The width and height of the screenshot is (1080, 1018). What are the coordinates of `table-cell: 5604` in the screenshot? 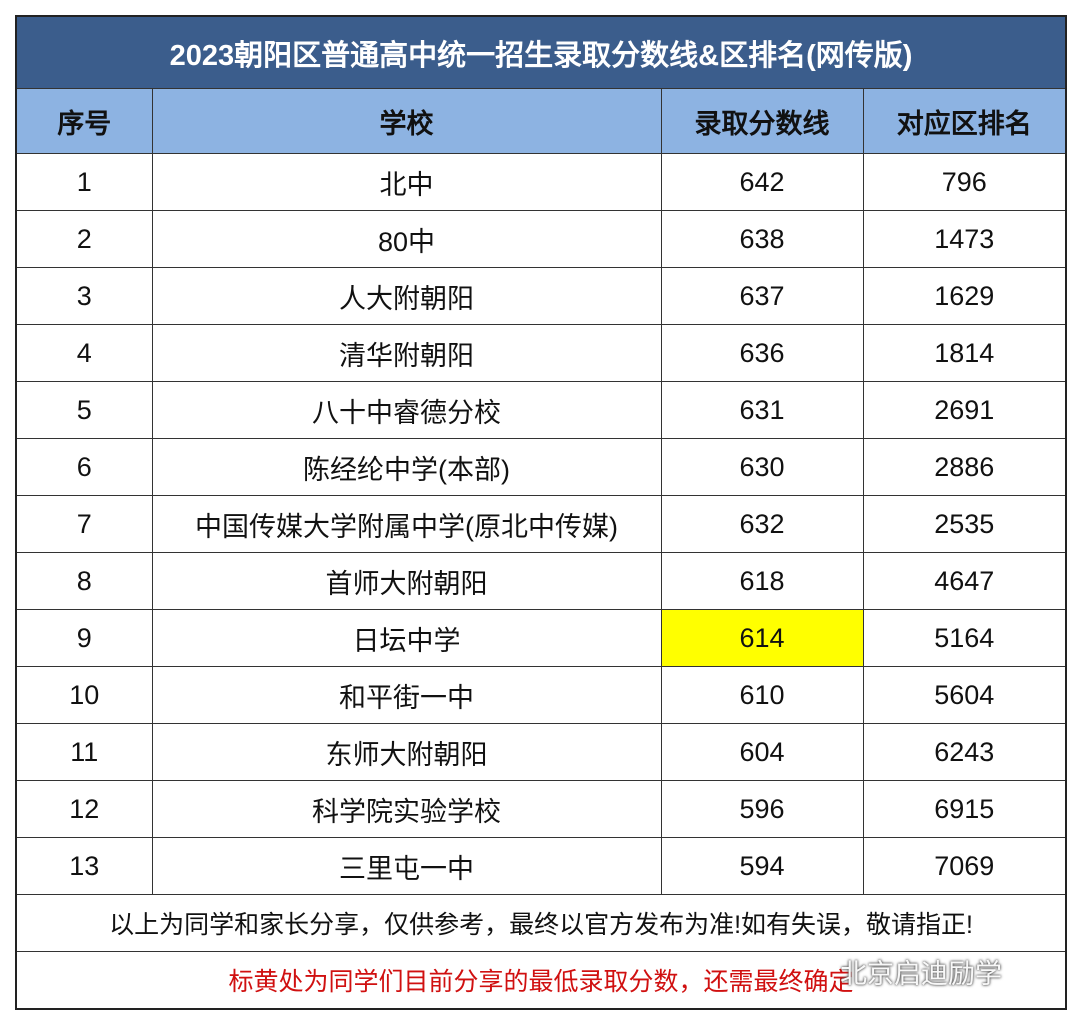 It's located at (964, 695).